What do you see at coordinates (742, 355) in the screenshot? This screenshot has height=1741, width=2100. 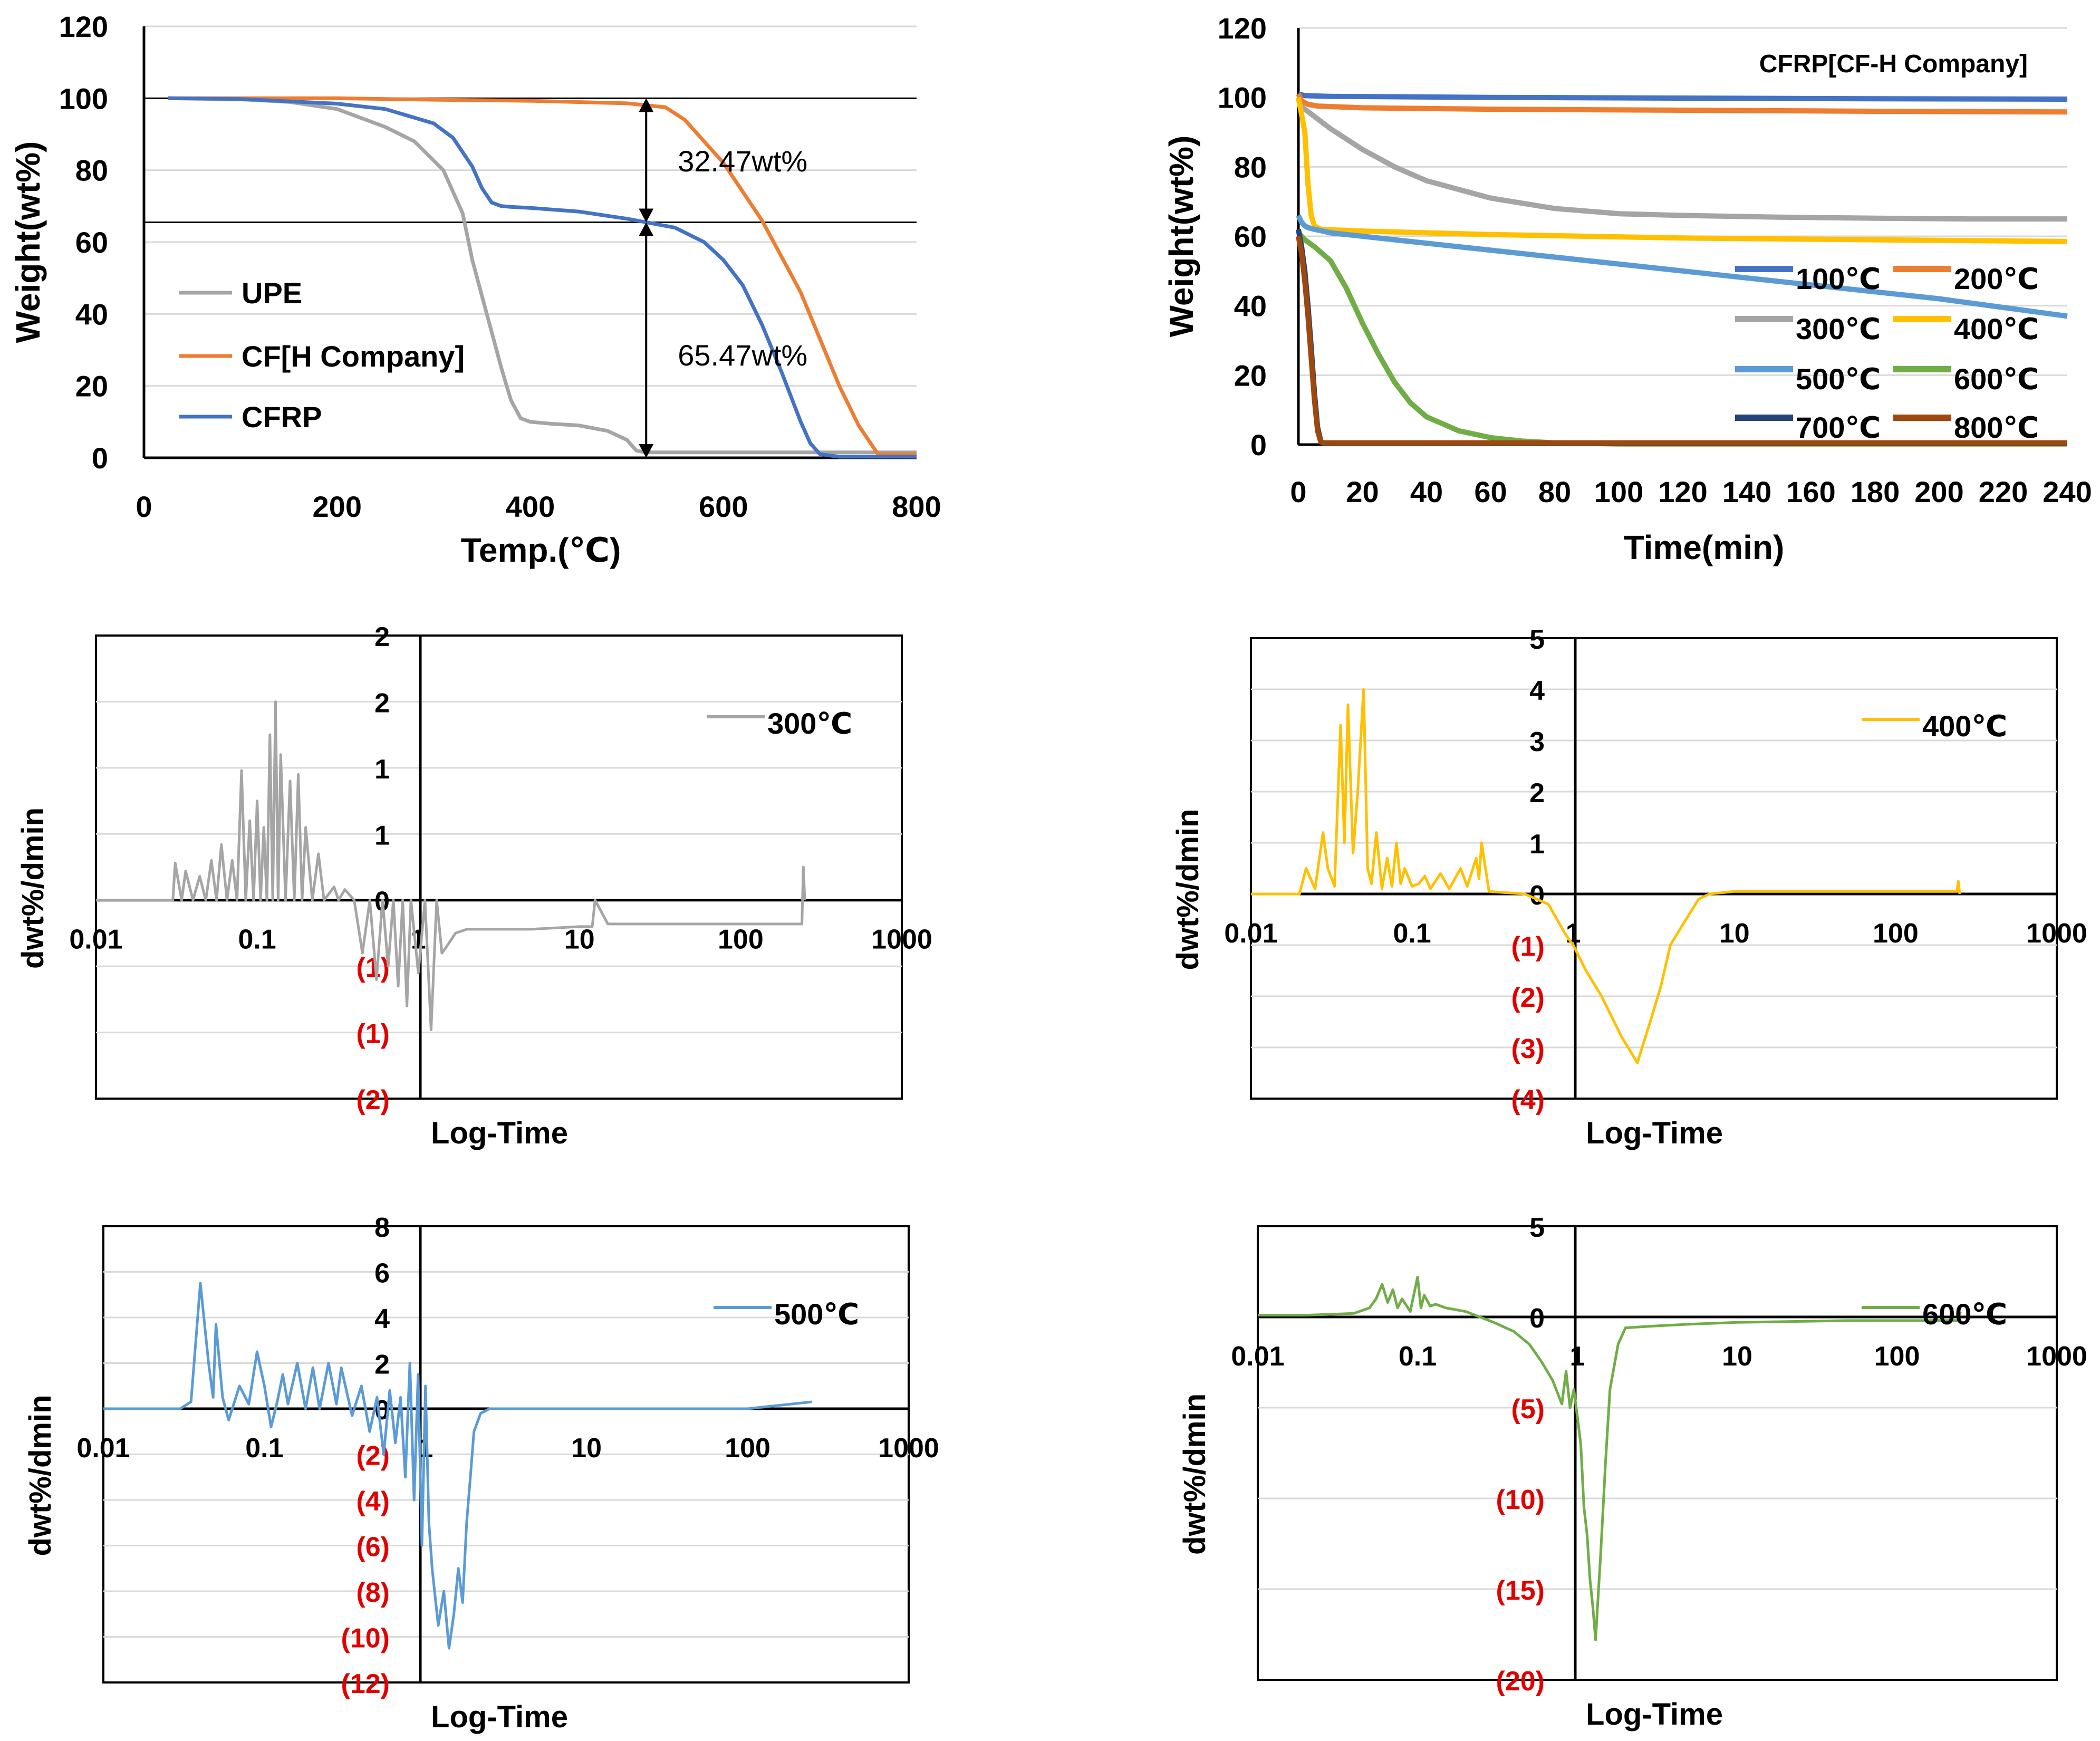 I see `annotation-label: 65.47wt%` at bounding box center [742, 355].